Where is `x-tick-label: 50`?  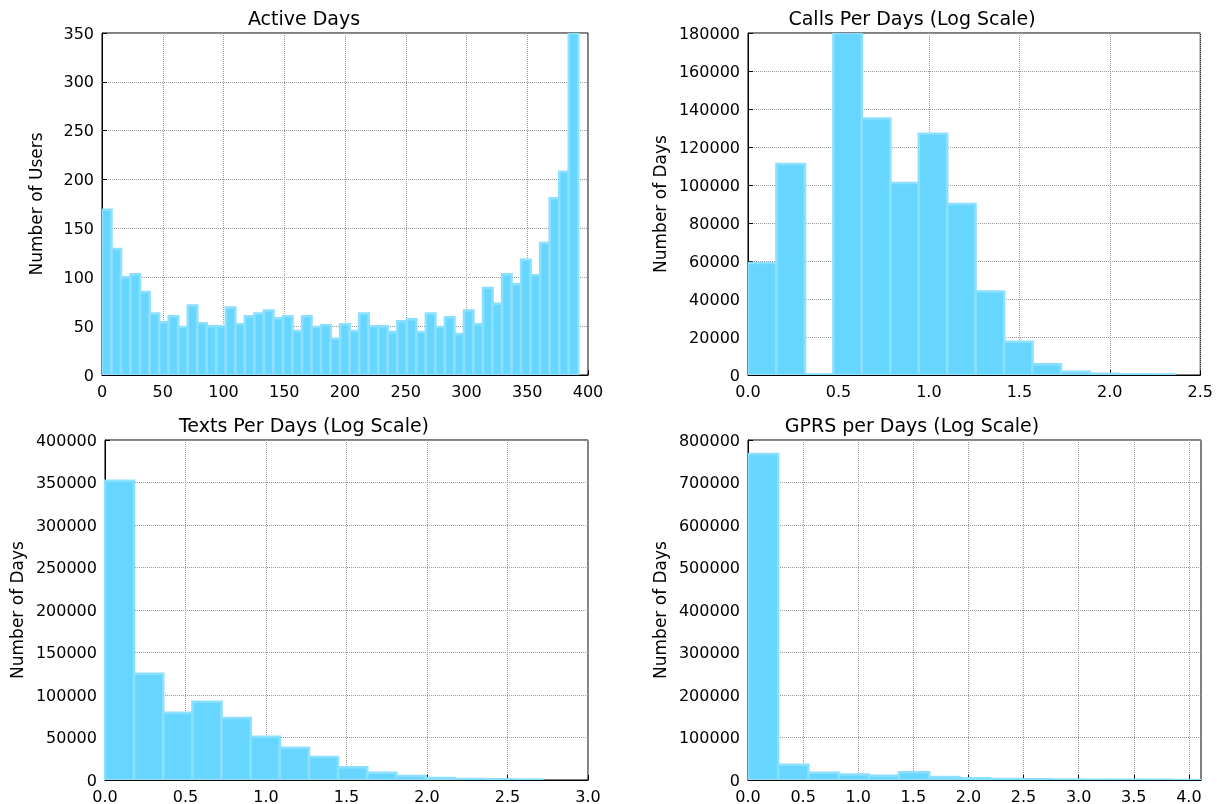 x-tick-label: 50 is located at coordinates (162, 391).